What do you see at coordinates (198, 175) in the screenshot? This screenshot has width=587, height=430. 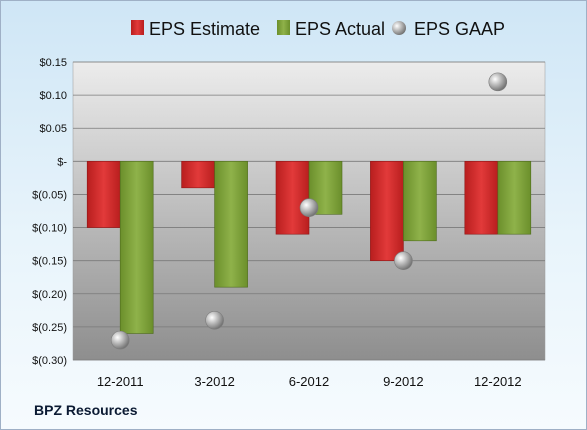 I see `bar-eps-estimate-3-2012` at bounding box center [198, 175].